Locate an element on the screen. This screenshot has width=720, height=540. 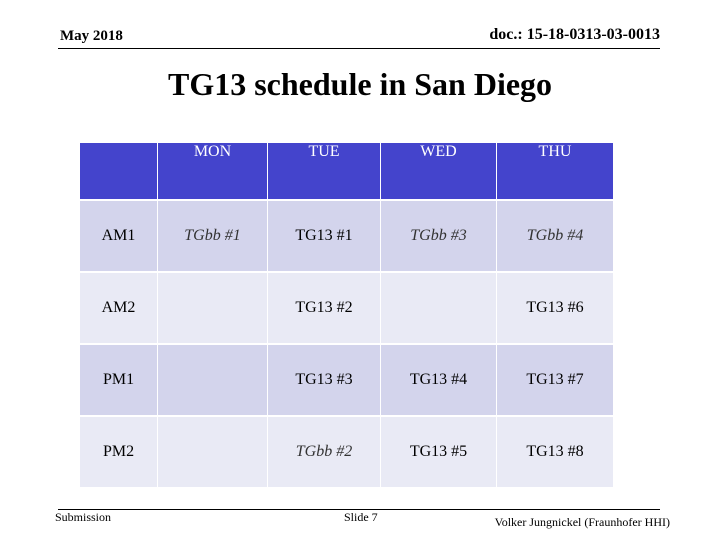
cell-am2-tue: TG13 #2 is located at coordinates (324, 308).